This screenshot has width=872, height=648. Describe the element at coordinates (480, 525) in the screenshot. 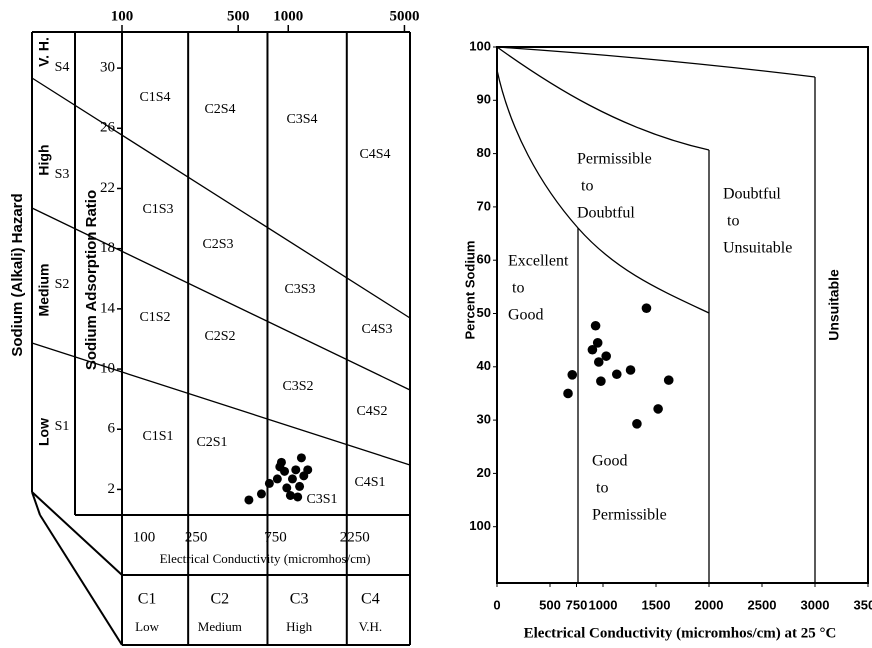

I see `y-tick-label: 100` at that location.